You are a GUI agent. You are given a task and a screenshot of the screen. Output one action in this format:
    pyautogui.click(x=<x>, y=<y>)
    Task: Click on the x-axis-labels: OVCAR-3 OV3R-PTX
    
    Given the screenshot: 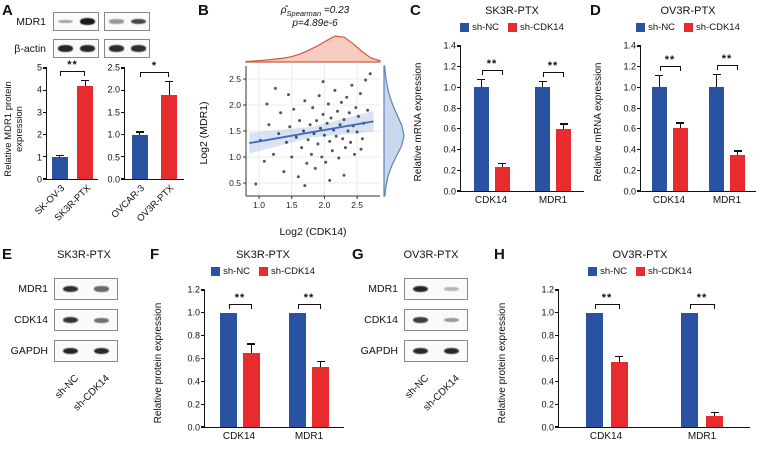 What is the action you would take?
    pyautogui.click(x=146, y=203)
    